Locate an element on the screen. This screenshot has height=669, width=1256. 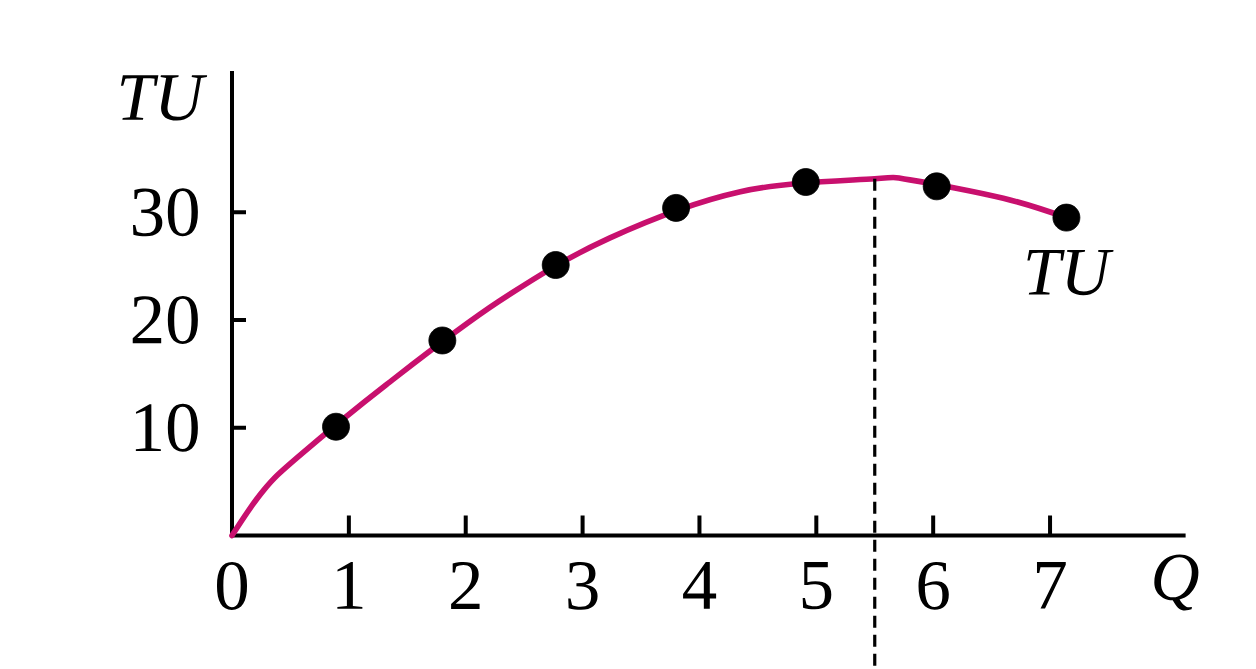
y-axis-title: TU is located at coordinates (164, 98).